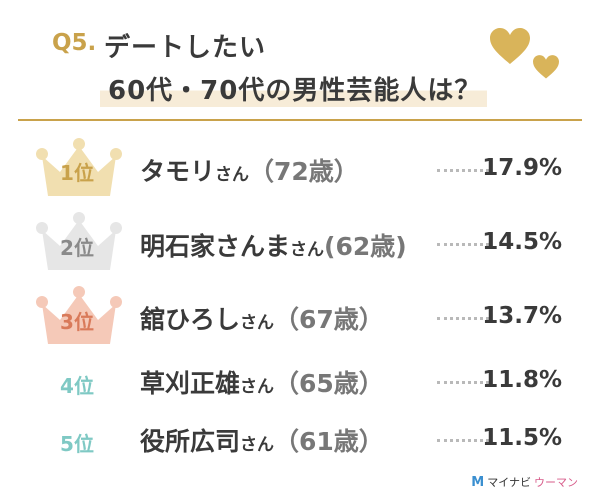  Describe the element at coordinates (77, 173) in the screenshot. I see `rank-label: 1位` at that location.